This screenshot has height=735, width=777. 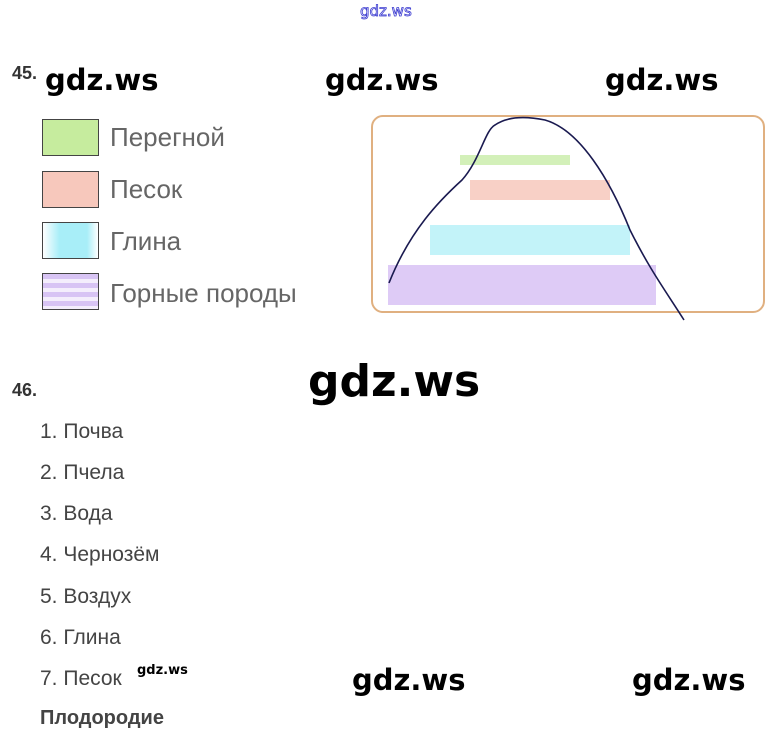 What do you see at coordinates (203, 293) in the screenshot?
I see `legend-label: Горные породы` at bounding box center [203, 293].